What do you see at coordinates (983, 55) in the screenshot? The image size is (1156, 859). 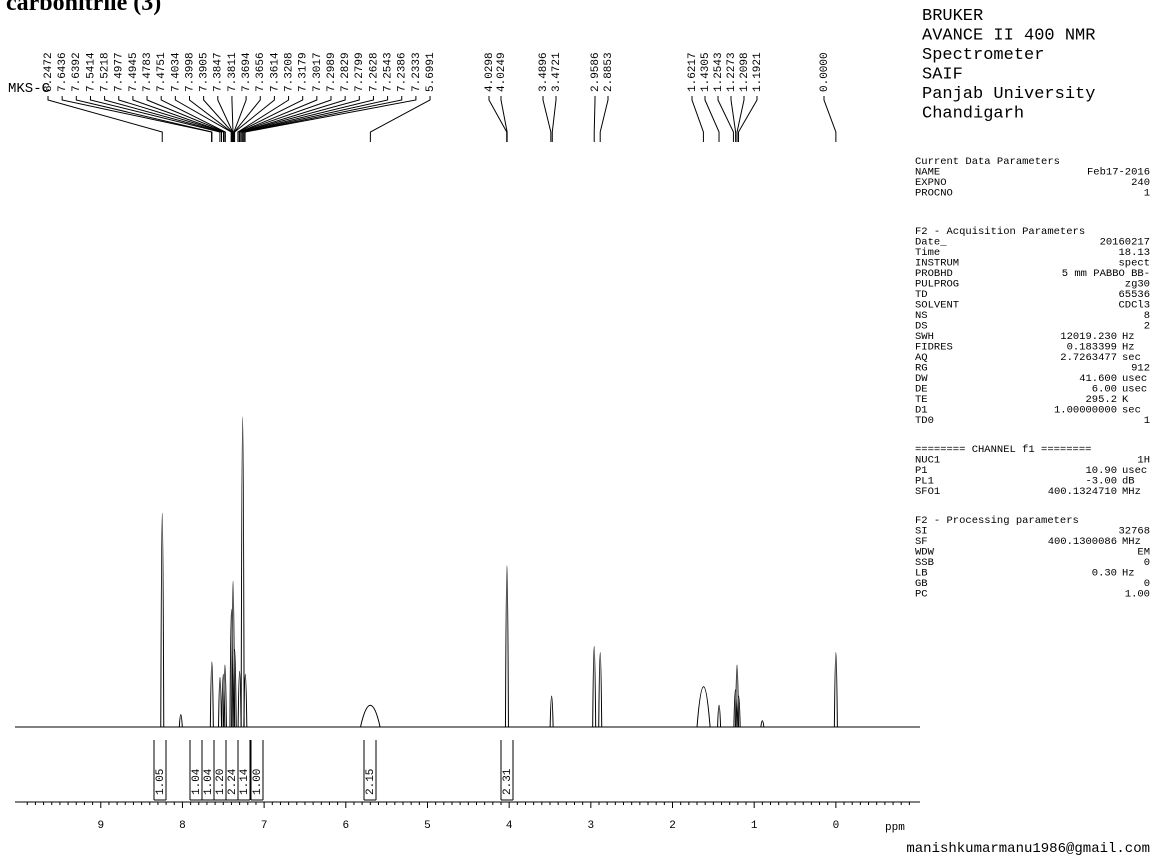 I see `instrument-line: Spectrometer` at bounding box center [983, 55].